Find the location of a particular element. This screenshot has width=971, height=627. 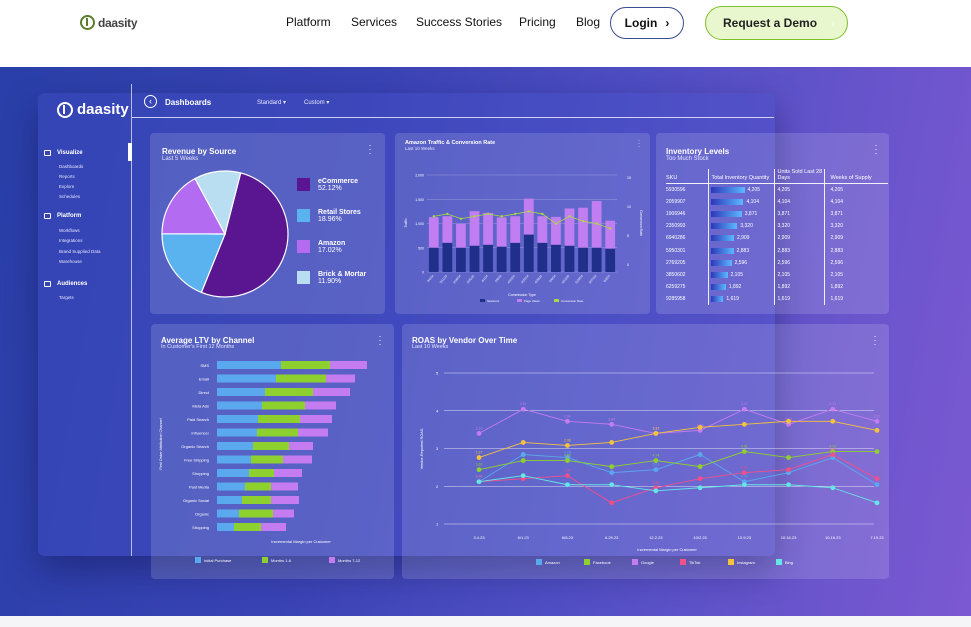

sku-cell: 1906946 is located at coordinates (687, 214).